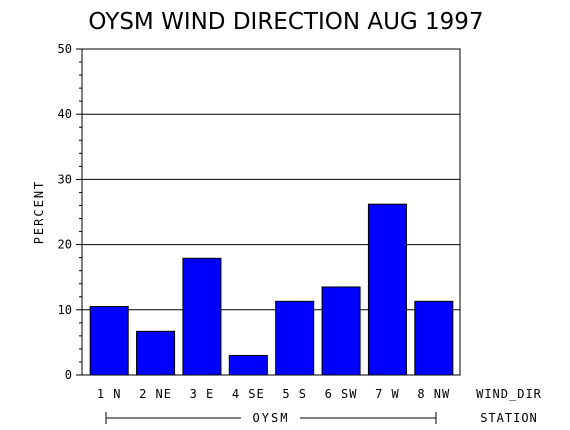 This screenshot has width=570, height=430. Describe the element at coordinates (65, 49) in the screenshot. I see `y-tick-label-5: 50` at that location.